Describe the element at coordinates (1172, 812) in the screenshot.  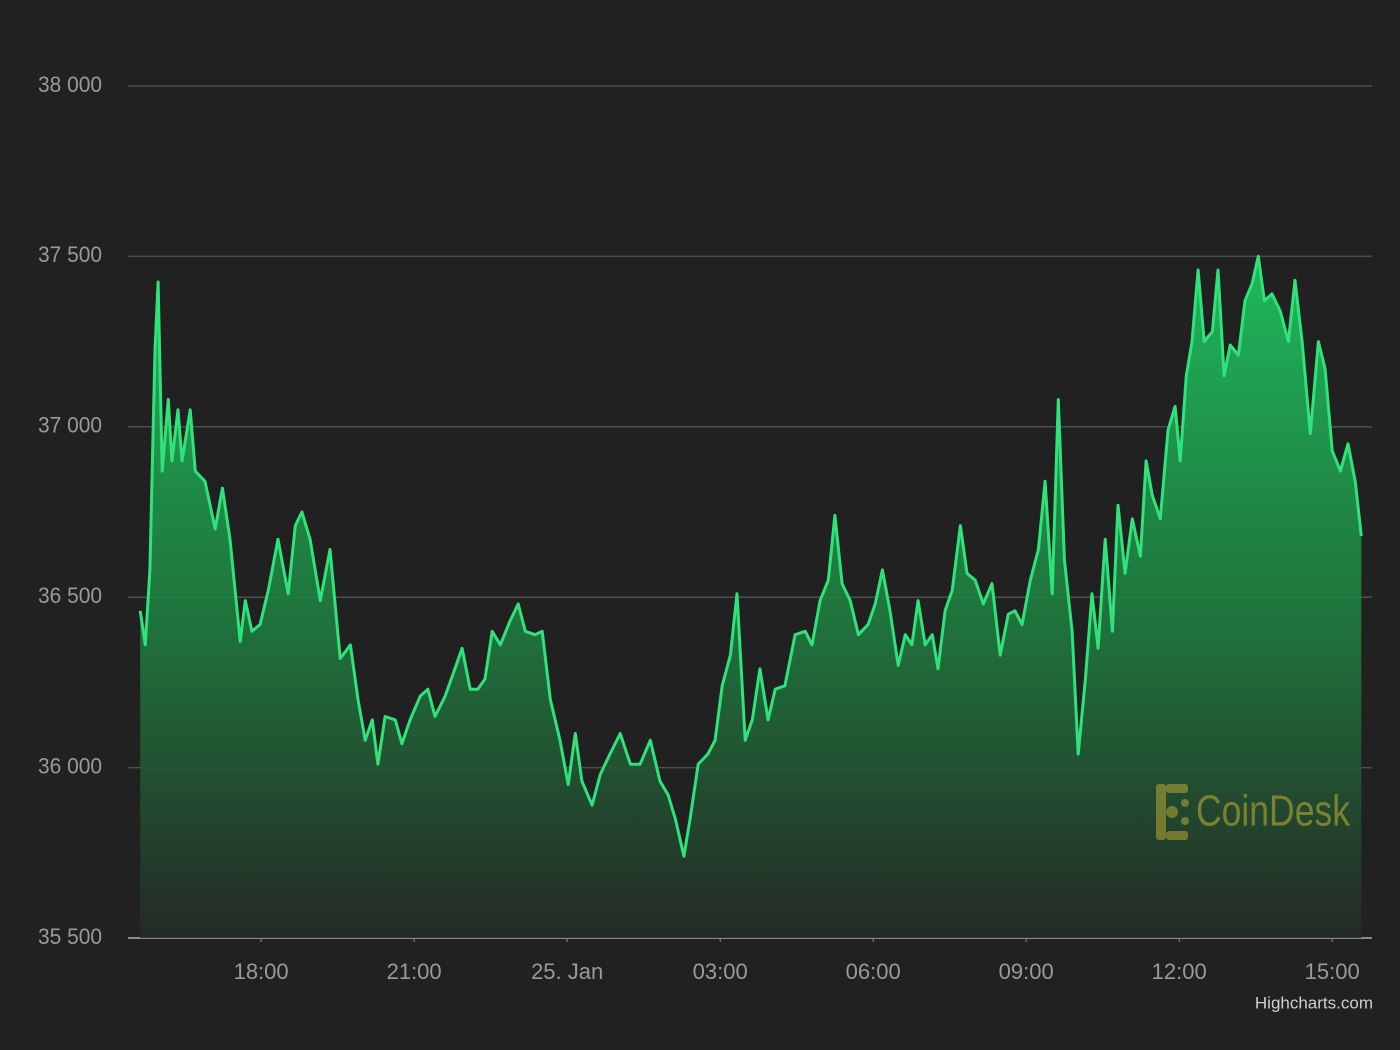
I see `watermark-logo` at that location.